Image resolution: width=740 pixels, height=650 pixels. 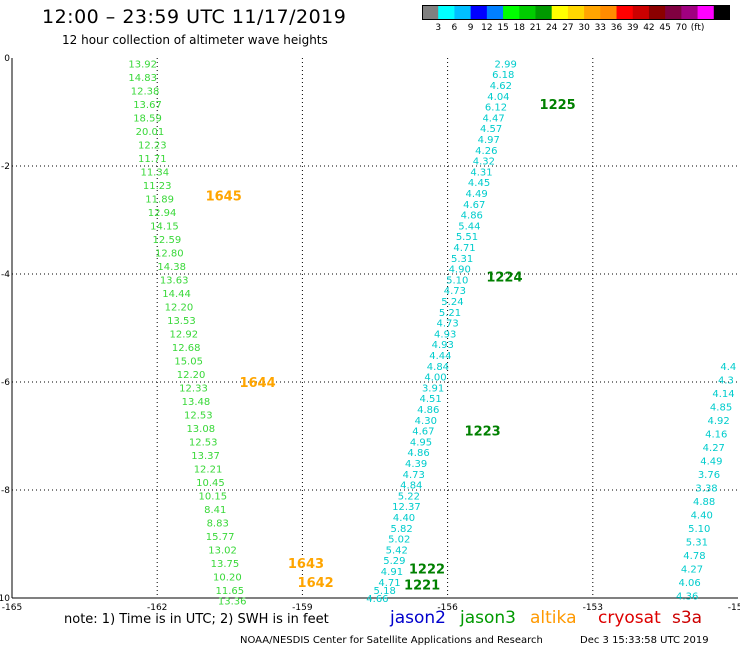 I want to click on wave-height-value: 4.66, so click(x=377, y=599).